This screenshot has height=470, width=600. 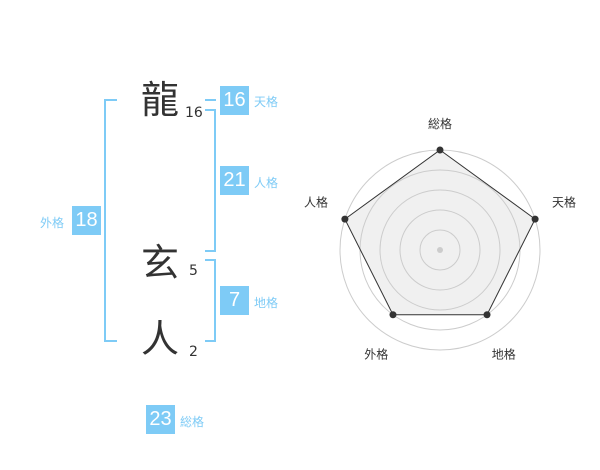 I want to click on radar-area, so click(x=440, y=232).